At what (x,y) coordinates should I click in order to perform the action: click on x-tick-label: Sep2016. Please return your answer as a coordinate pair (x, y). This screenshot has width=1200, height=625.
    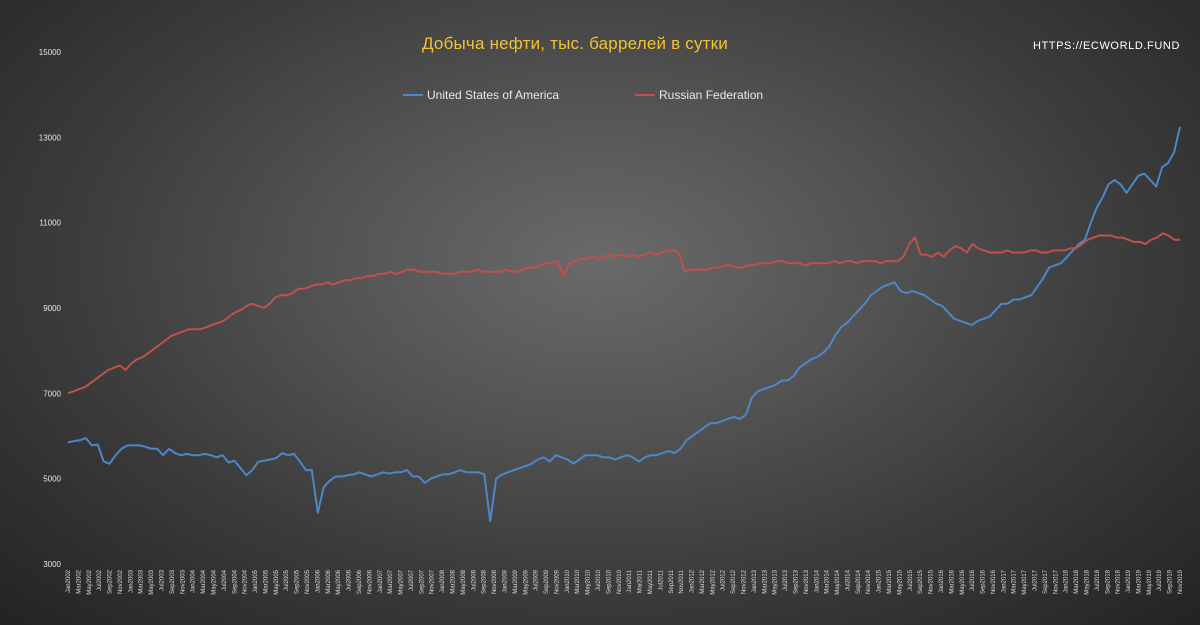
    Looking at the image, I should click on (984, 581).